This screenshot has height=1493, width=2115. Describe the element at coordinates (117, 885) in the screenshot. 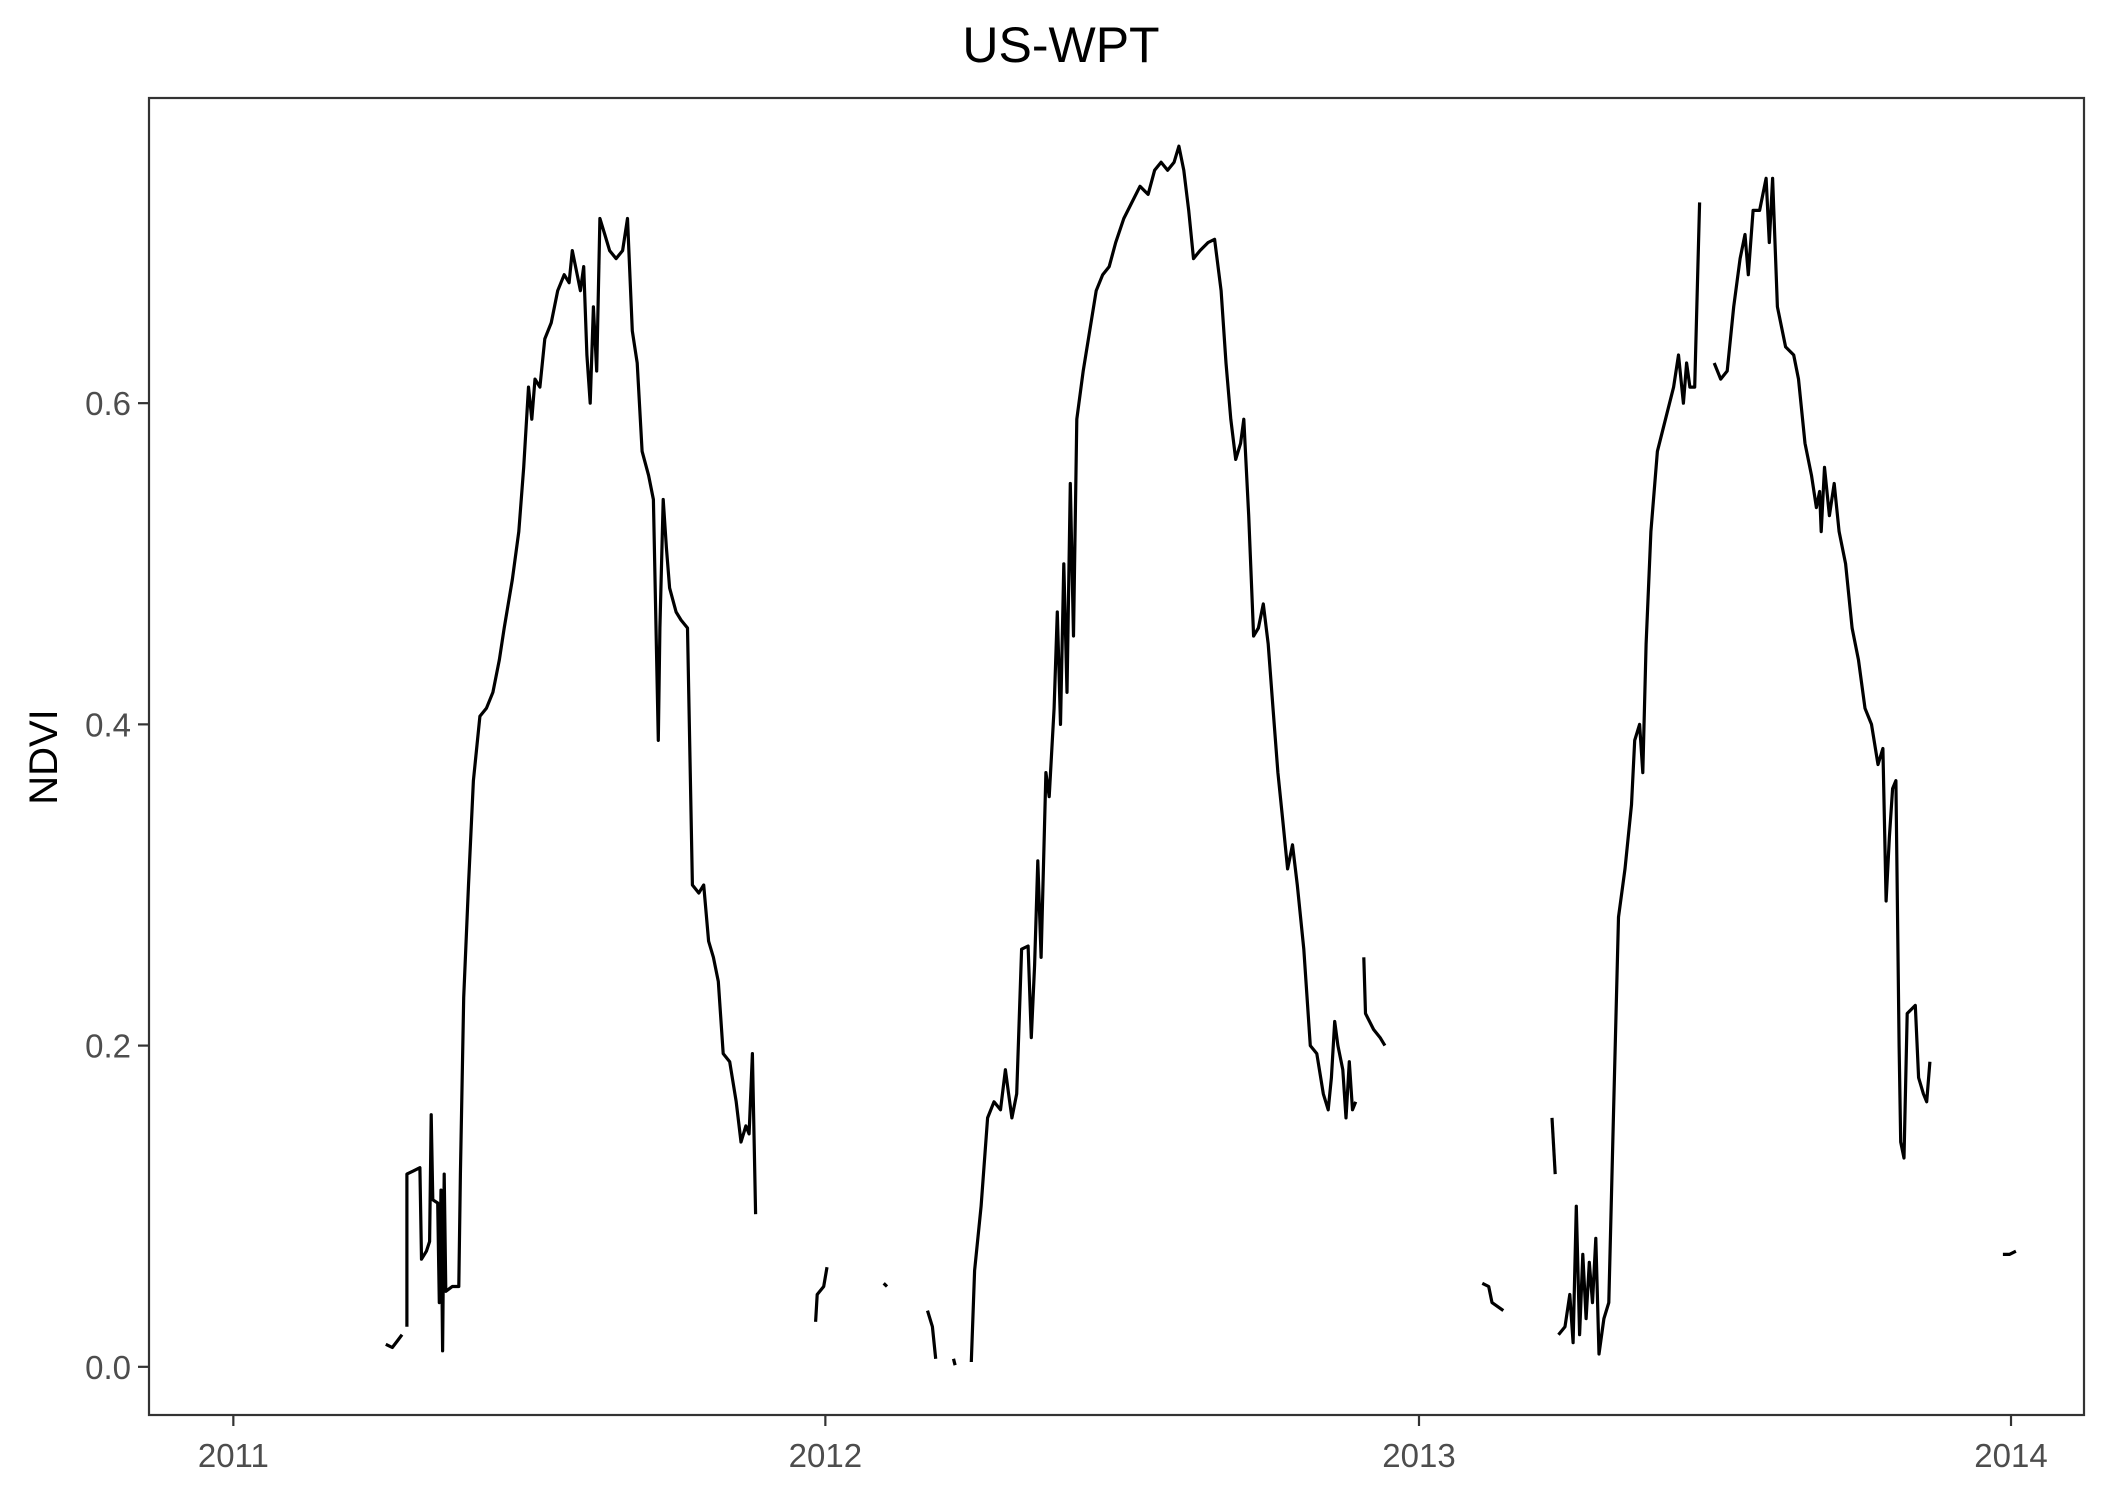

I see `y-axis: 0.0 0.2 0.4 0.6` at that location.